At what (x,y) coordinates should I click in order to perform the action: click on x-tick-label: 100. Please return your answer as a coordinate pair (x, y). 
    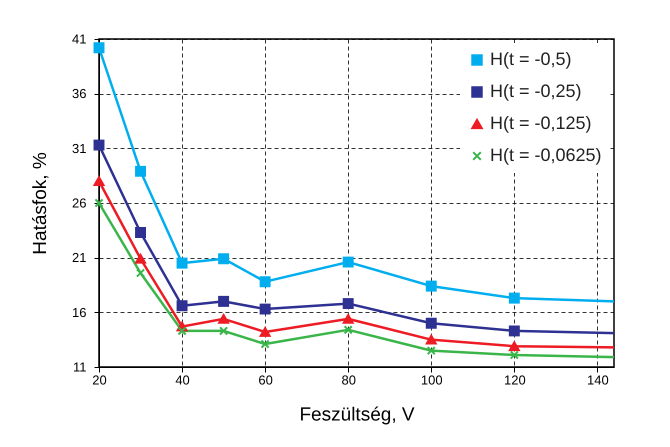
    Looking at the image, I should click on (431, 380).